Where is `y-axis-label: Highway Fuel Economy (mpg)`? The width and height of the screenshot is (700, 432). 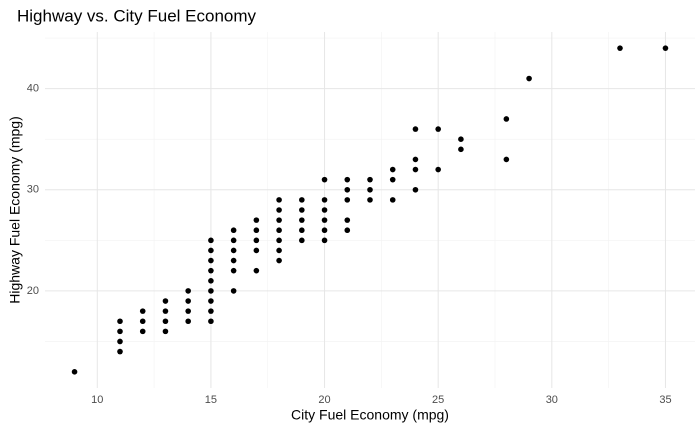 y-axis-label: Highway Fuel Economy (mpg) is located at coordinates (15, 210).